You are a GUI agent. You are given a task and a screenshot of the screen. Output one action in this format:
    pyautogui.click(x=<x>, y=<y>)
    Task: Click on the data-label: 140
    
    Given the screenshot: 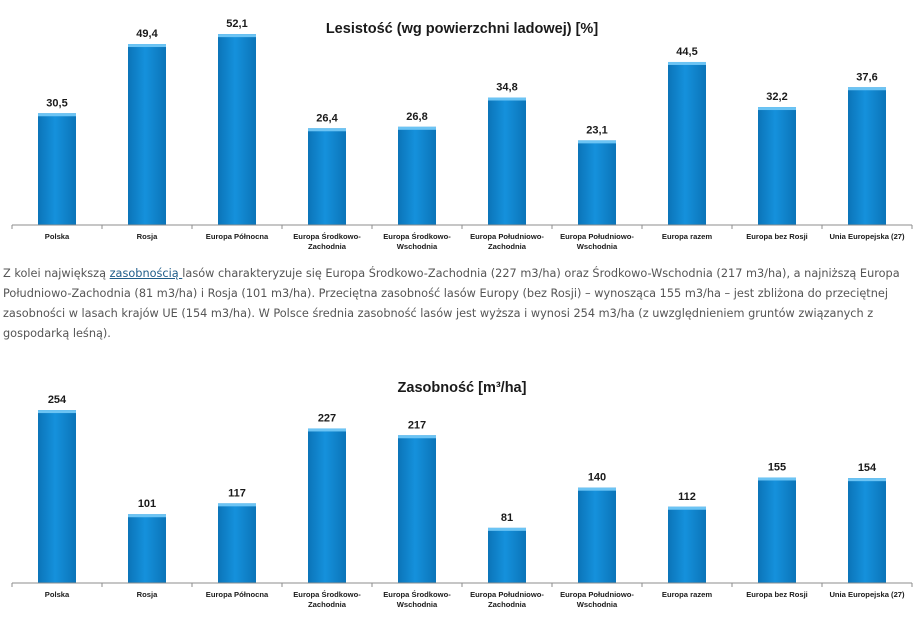 What is the action you would take?
    pyautogui.click(x=597, y=478)
    